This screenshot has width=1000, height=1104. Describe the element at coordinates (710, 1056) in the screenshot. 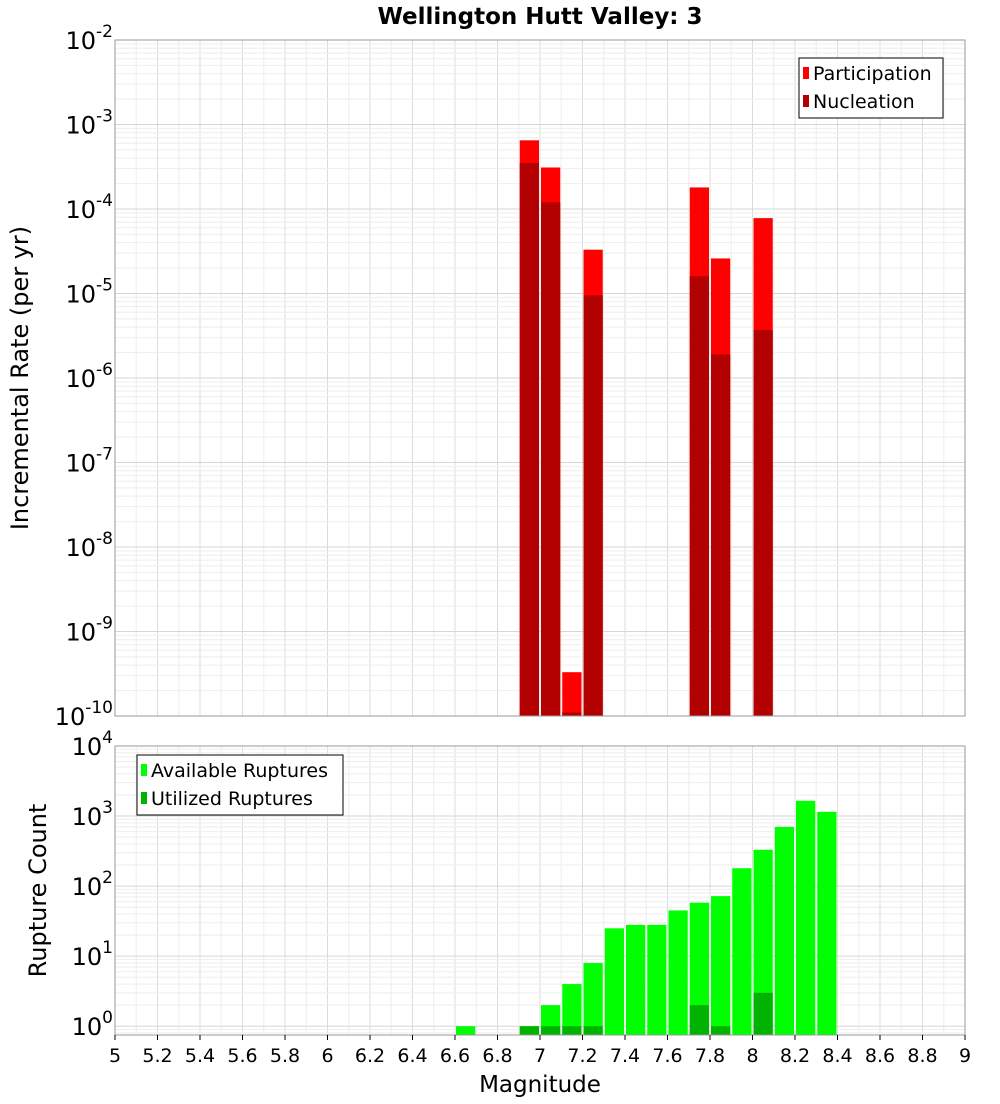

I see `x-tick-label: 7.8` at that location.